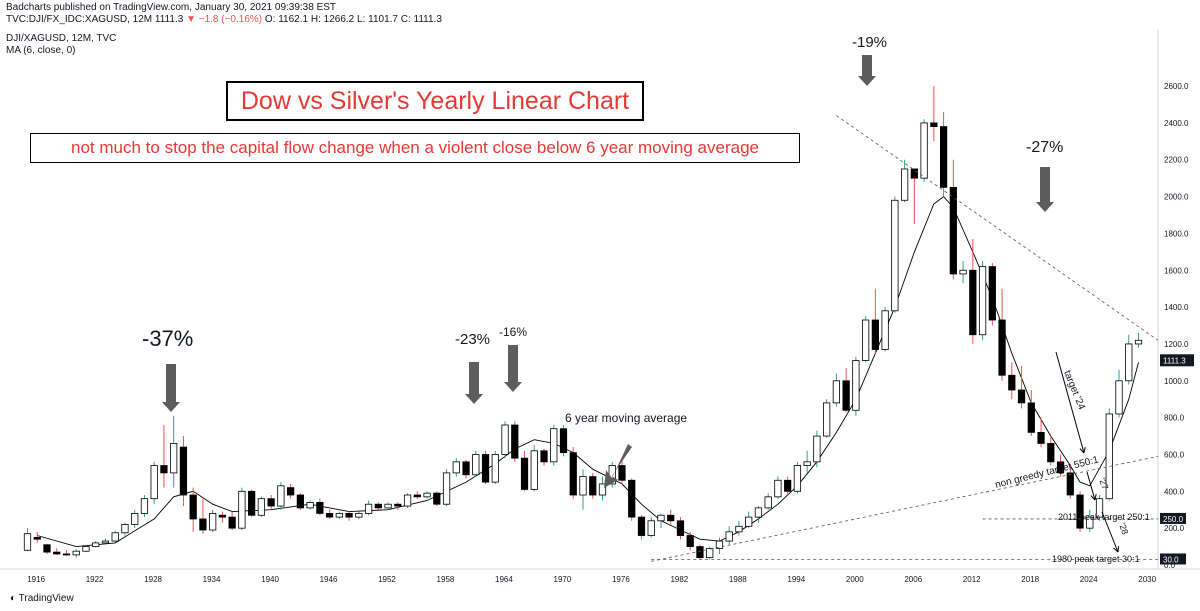 This screenshot has width=1200, height=611. Describe the element at coordinates (1103, 484) in the screenshot. I see `target-27-label: '27` at that location.